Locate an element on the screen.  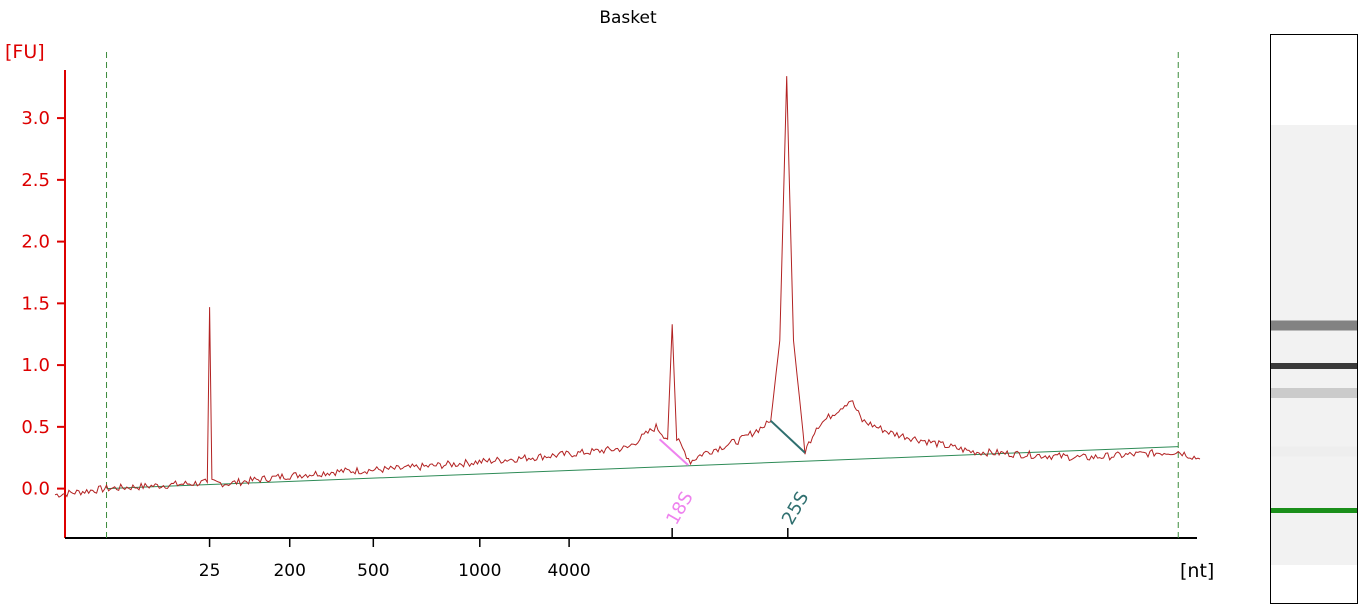
peak-25s-label: 25S is located at coordinates (795, 508).